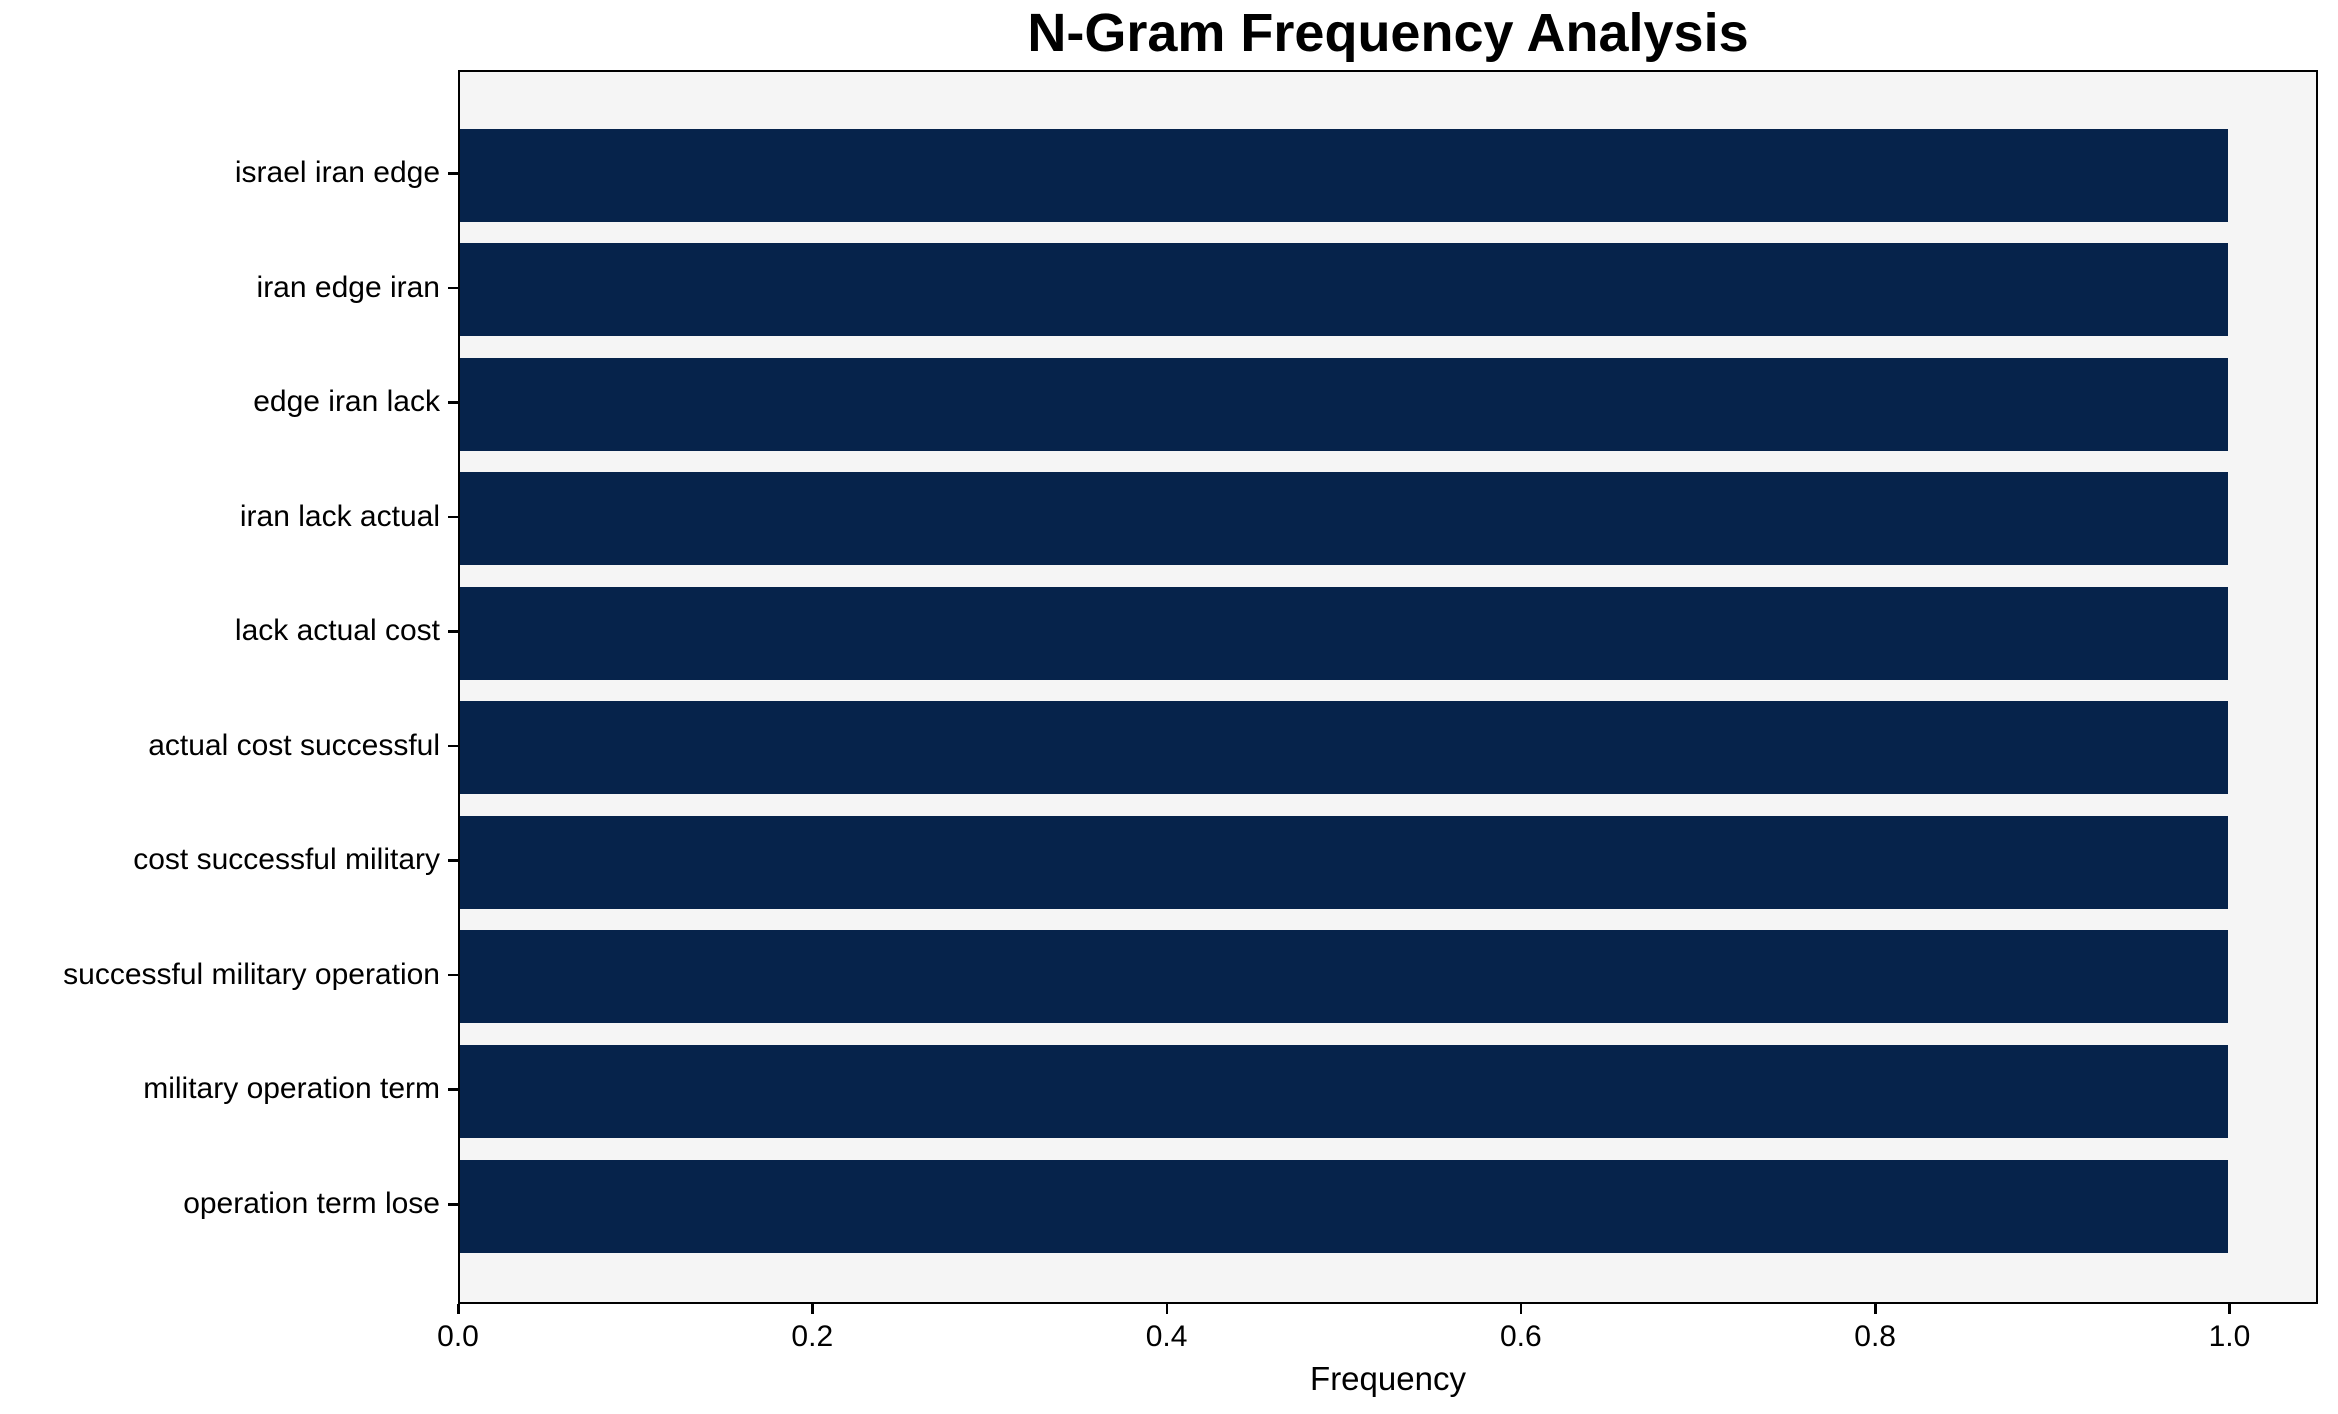 The width and height of the screenshot is (2338, 1414). Describe the element at coordinates (291, 1089) in the screenshot. I see `y-tick-label: military operation term` at that location.